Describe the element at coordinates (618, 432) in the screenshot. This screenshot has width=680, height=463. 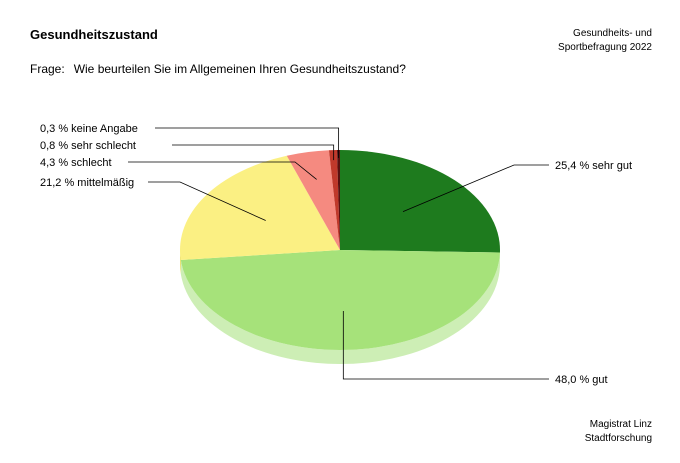
I see `footer: Magistrat Linz Stadtforschung` at that location.